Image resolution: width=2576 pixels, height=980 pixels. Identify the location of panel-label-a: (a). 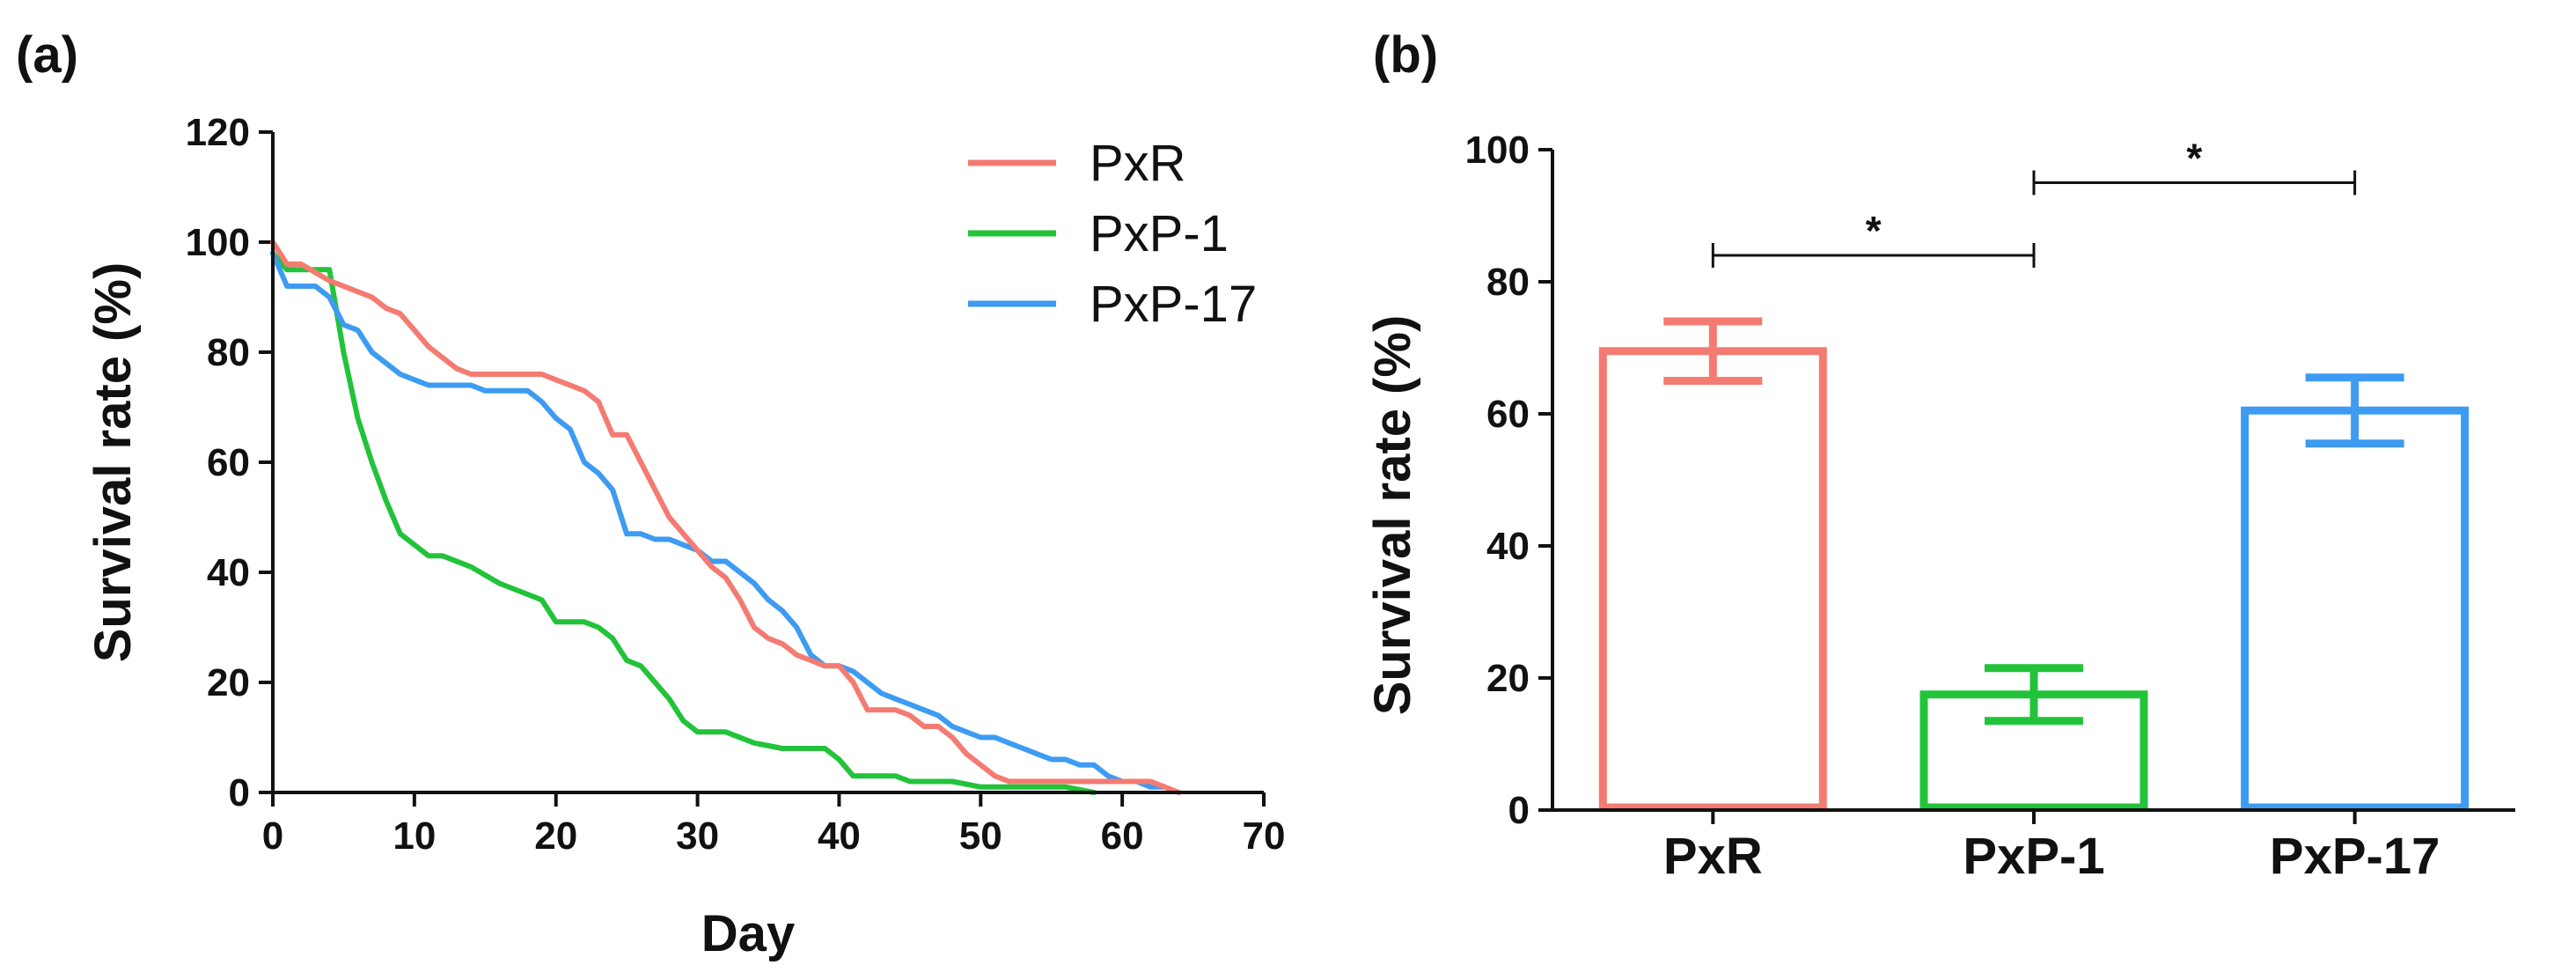
(47, 55).